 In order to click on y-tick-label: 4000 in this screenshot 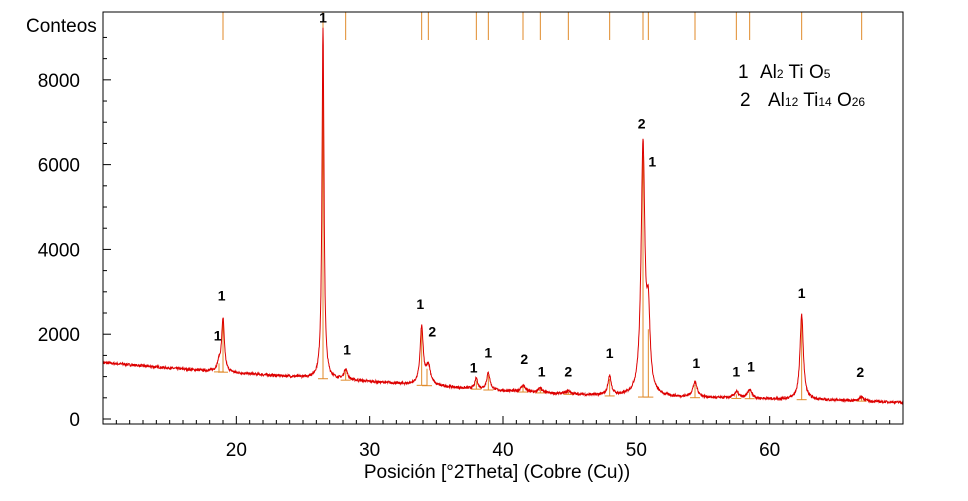, I will do `click(59, 250)`.